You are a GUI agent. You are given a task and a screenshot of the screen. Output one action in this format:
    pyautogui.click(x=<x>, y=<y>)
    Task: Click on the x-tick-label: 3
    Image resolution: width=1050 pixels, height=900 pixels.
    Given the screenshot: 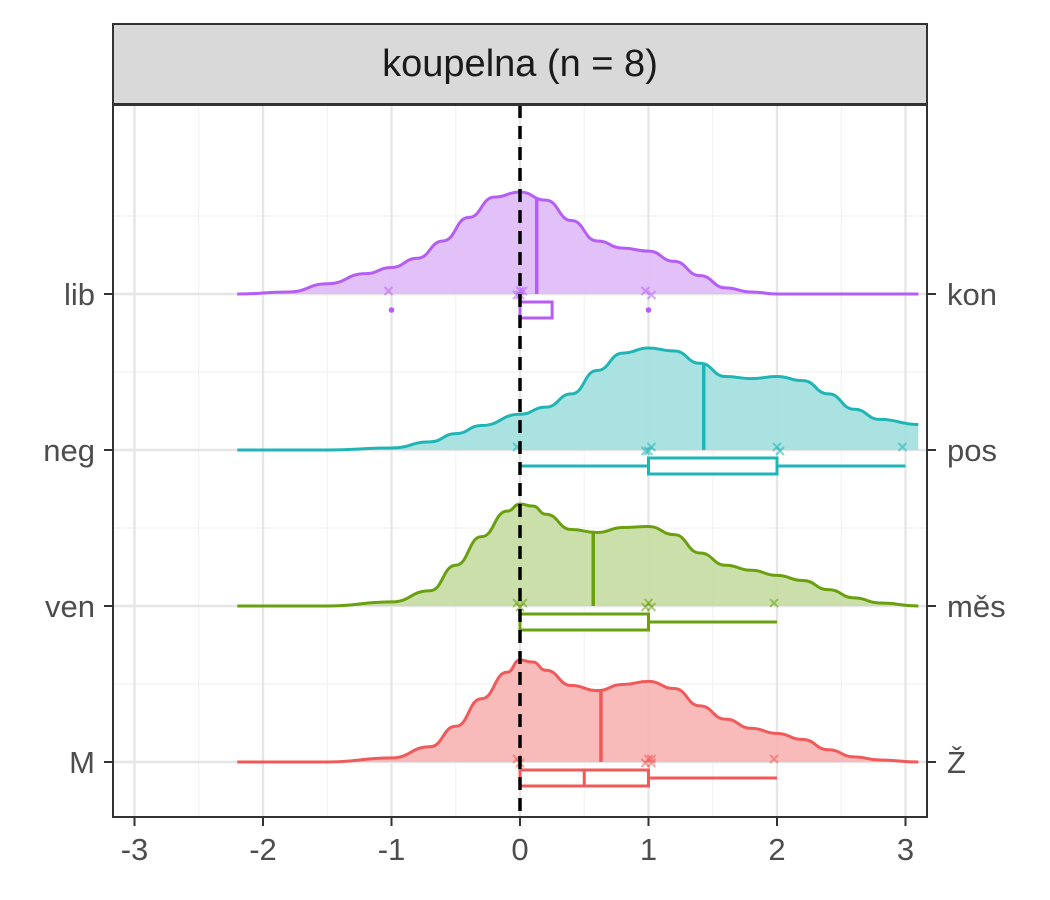 What is the action you would take?
    pyautogui.click(x=905, y=849)
    